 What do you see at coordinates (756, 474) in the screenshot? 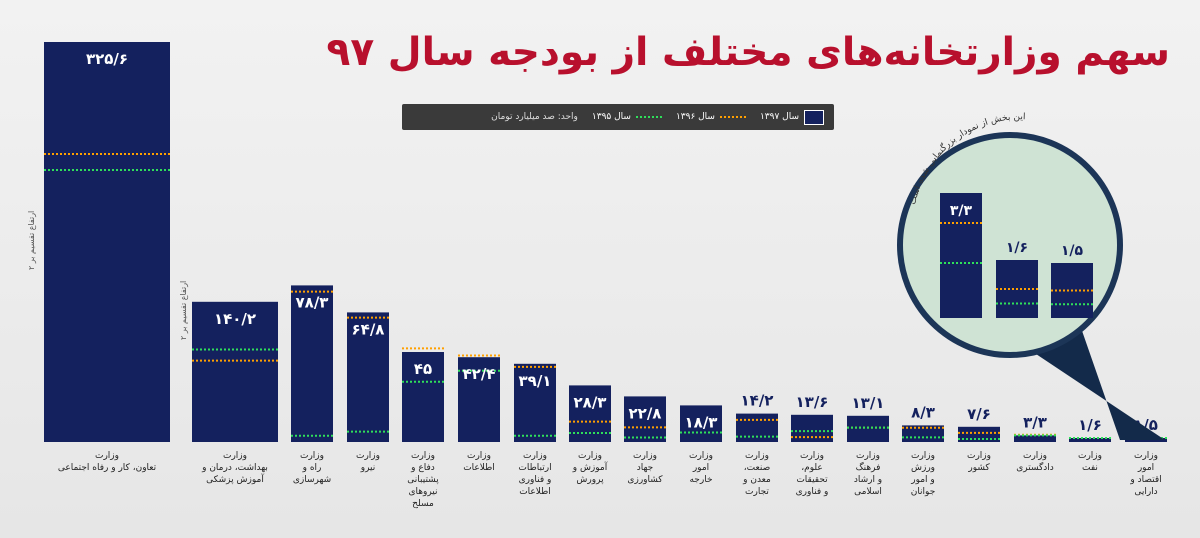
I see `category-label-10: وزارت صنعت، معدن و تجارت` at bounding box center [756, 474].